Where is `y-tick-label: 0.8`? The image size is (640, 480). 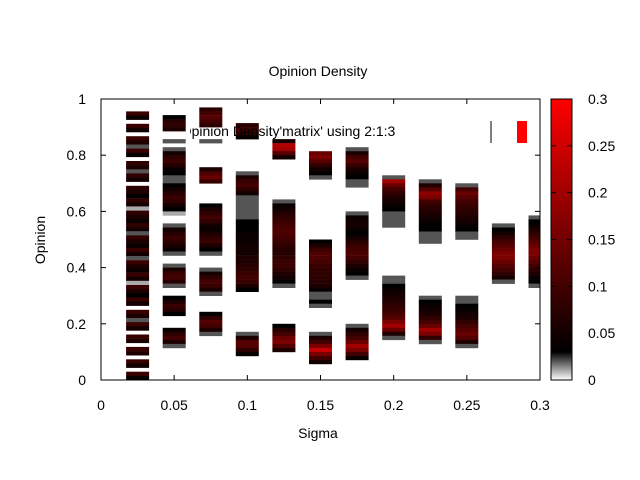
y-tick-label: 0.8 is located at coordinates (77, 155).